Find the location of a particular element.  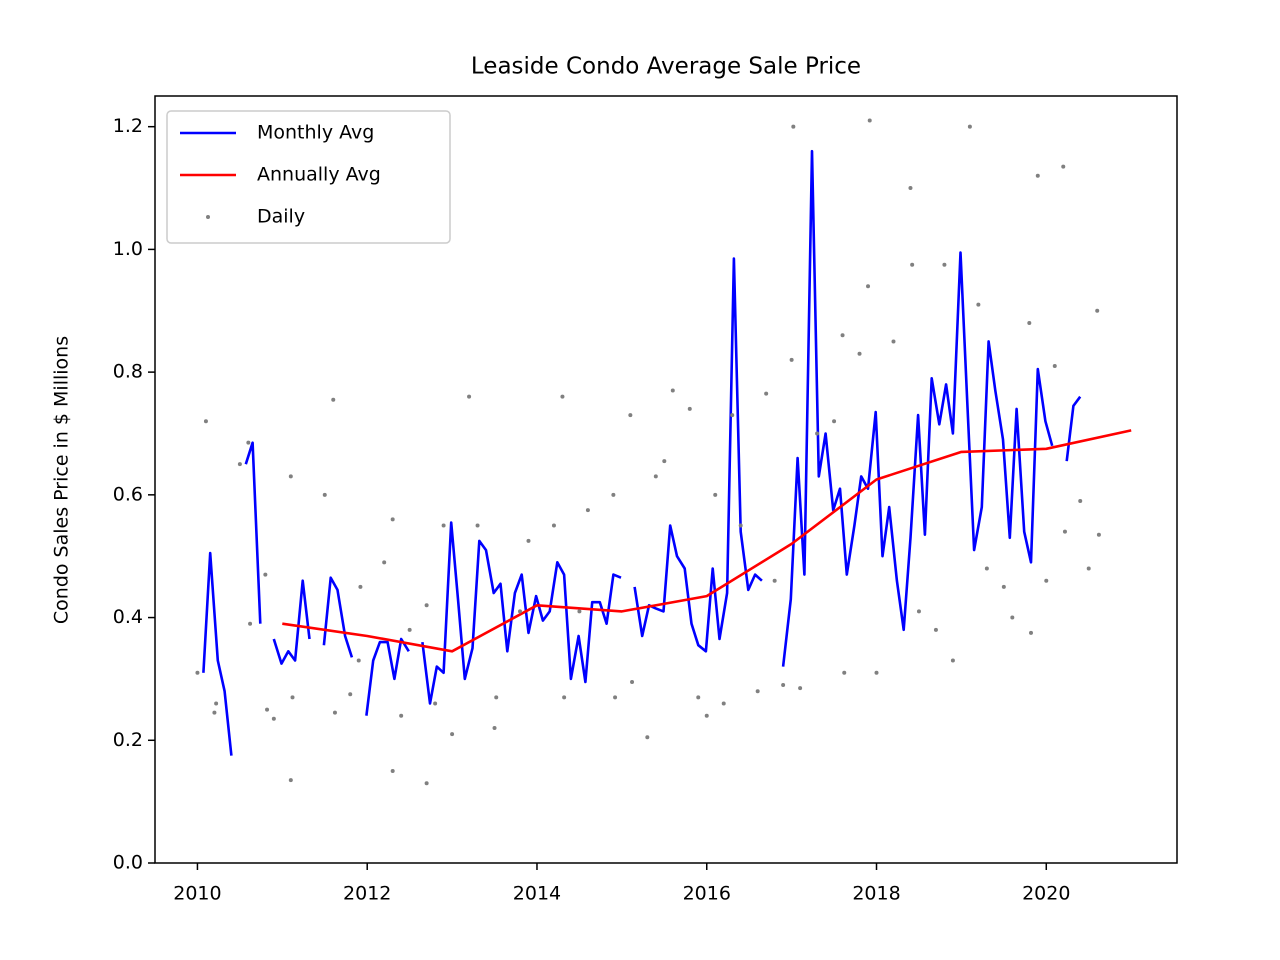

y-tick-label: 0.2 is located at coordinates (128, 740).